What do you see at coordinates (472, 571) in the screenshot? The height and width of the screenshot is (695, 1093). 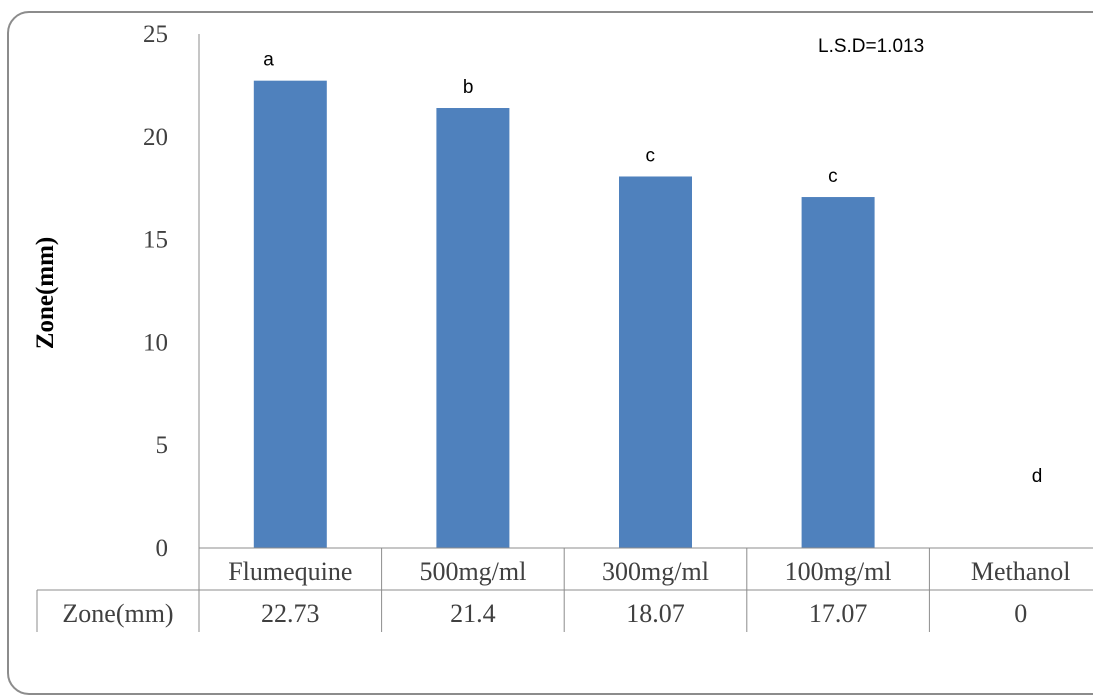 I see `x-category-label: 500mg/ml` at bounding box center [472, 571].